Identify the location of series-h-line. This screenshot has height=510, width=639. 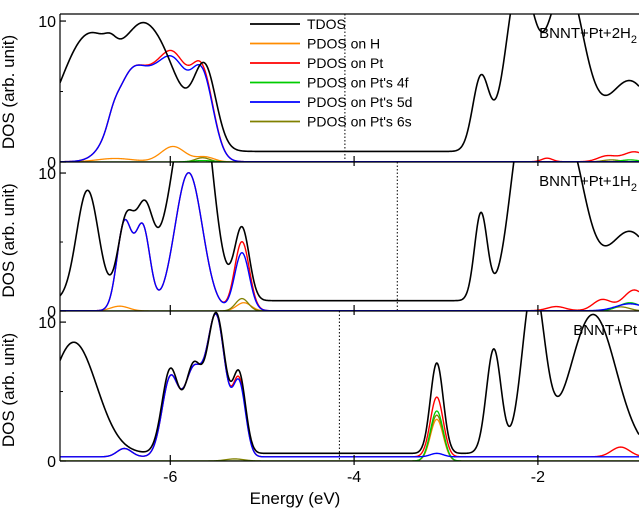
(349, 153).